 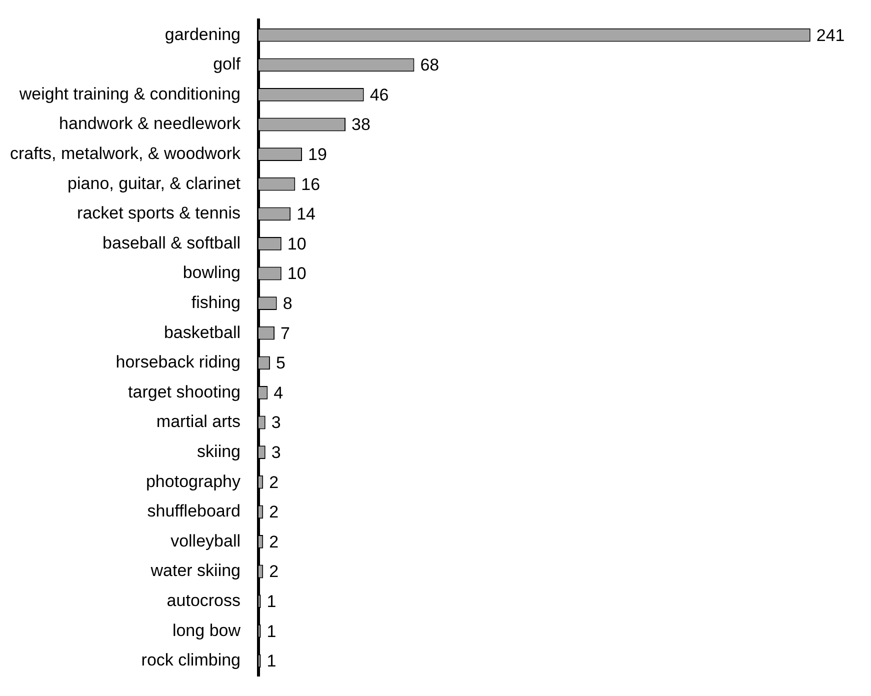 What do you see at coordinates (178, 362) in the screenshot?
I see `y-tick-label: horseback riding` at bounding box center [178, 362].